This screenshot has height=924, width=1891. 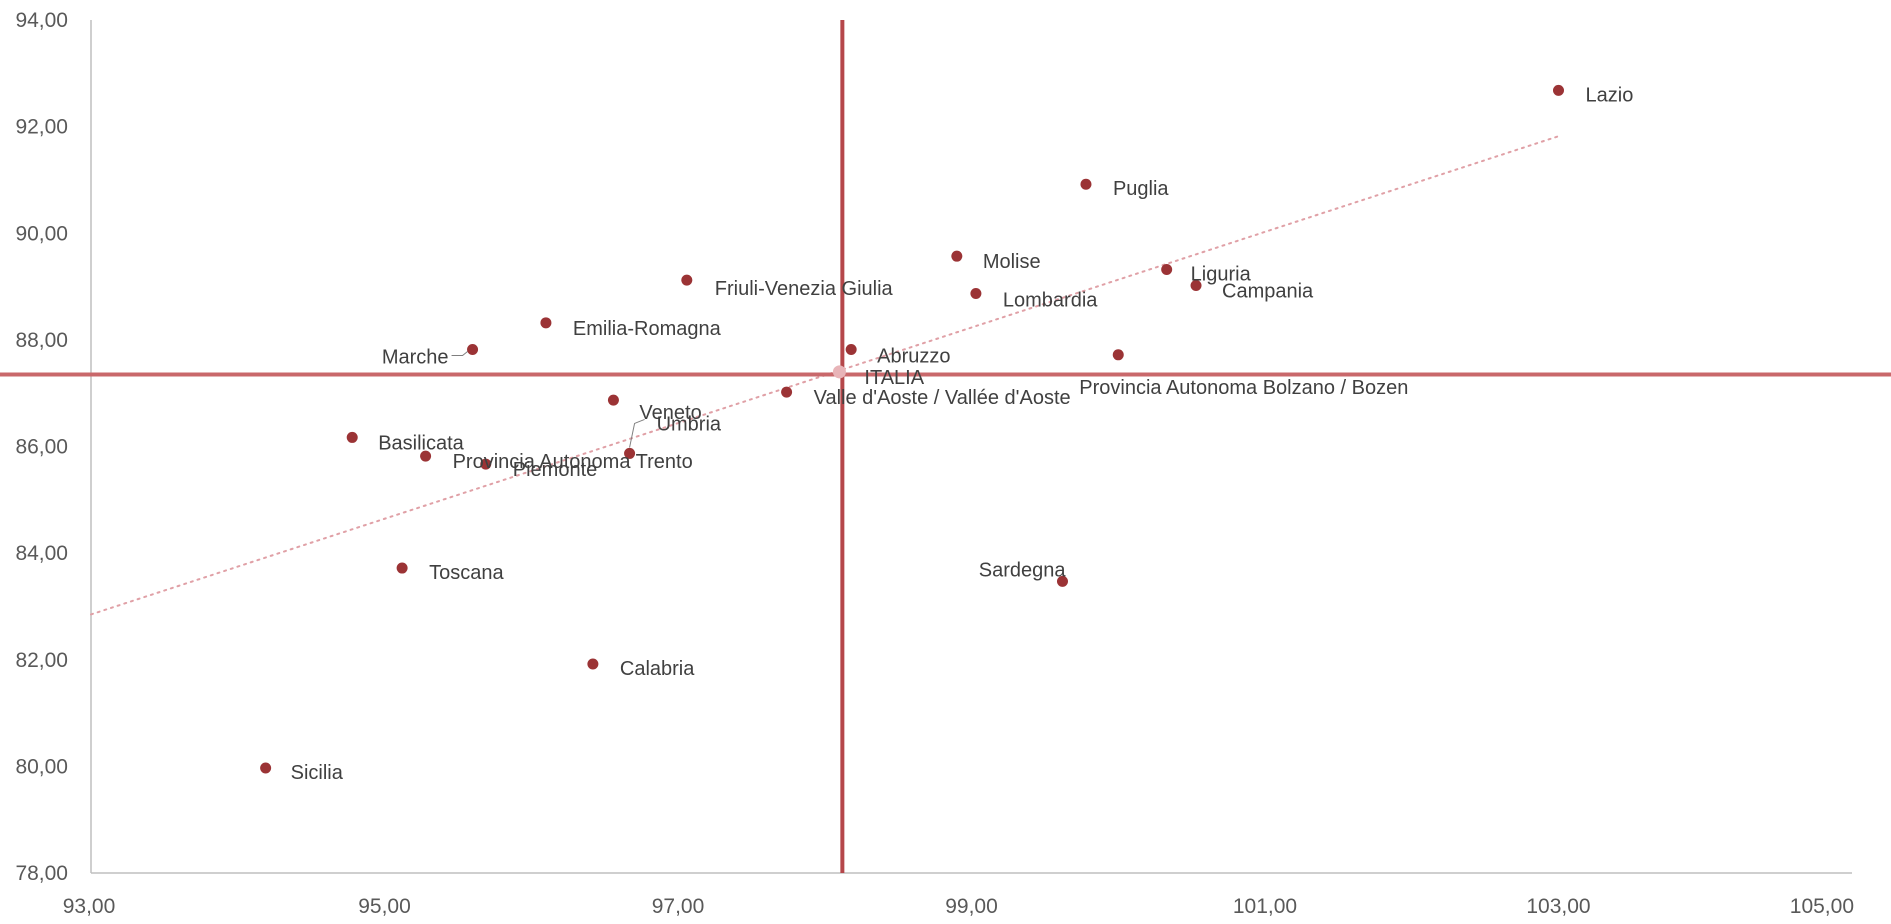 What do you see at coordinates (1012, 262) in the screenshot?
I see `point-label: Molise` at bounding box center [1012, 262].